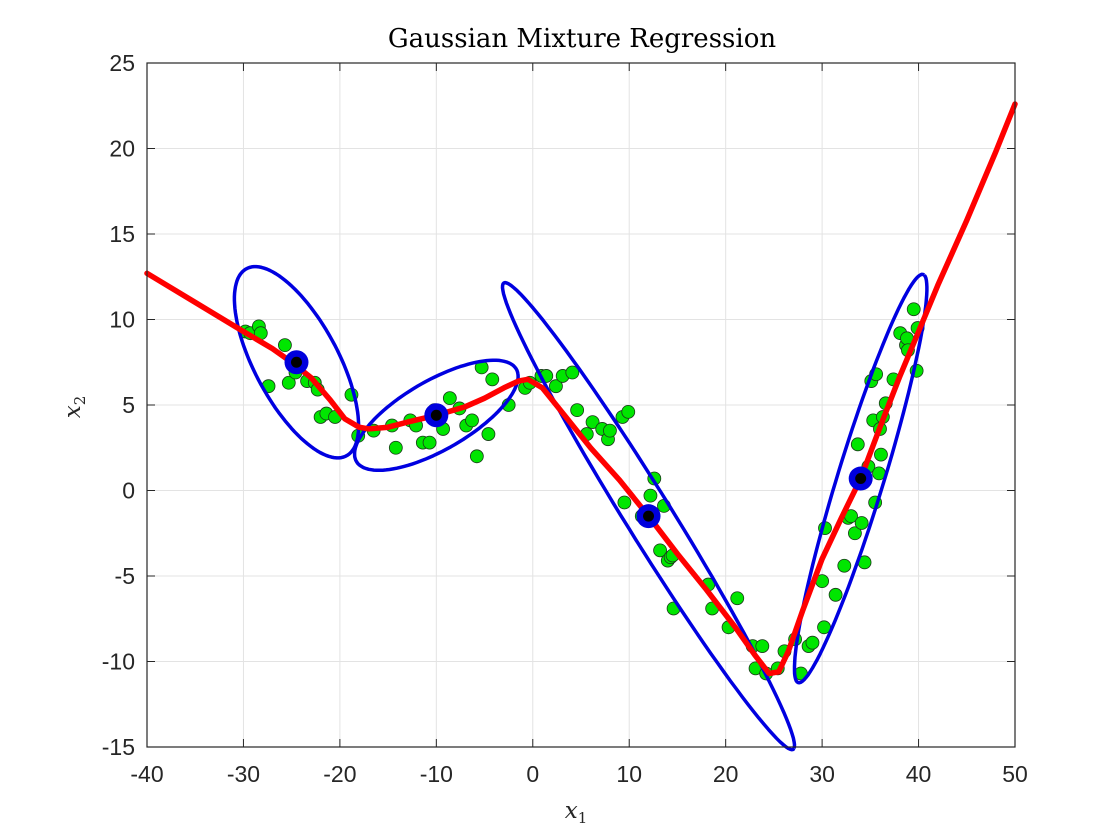 Image resolution: width=1120 pixels, height=840 pixels. What do you see at coordinates (1015, 774) in the screenshot?
I see `x-tick-label: 50` at bounding box center [1015, 774].